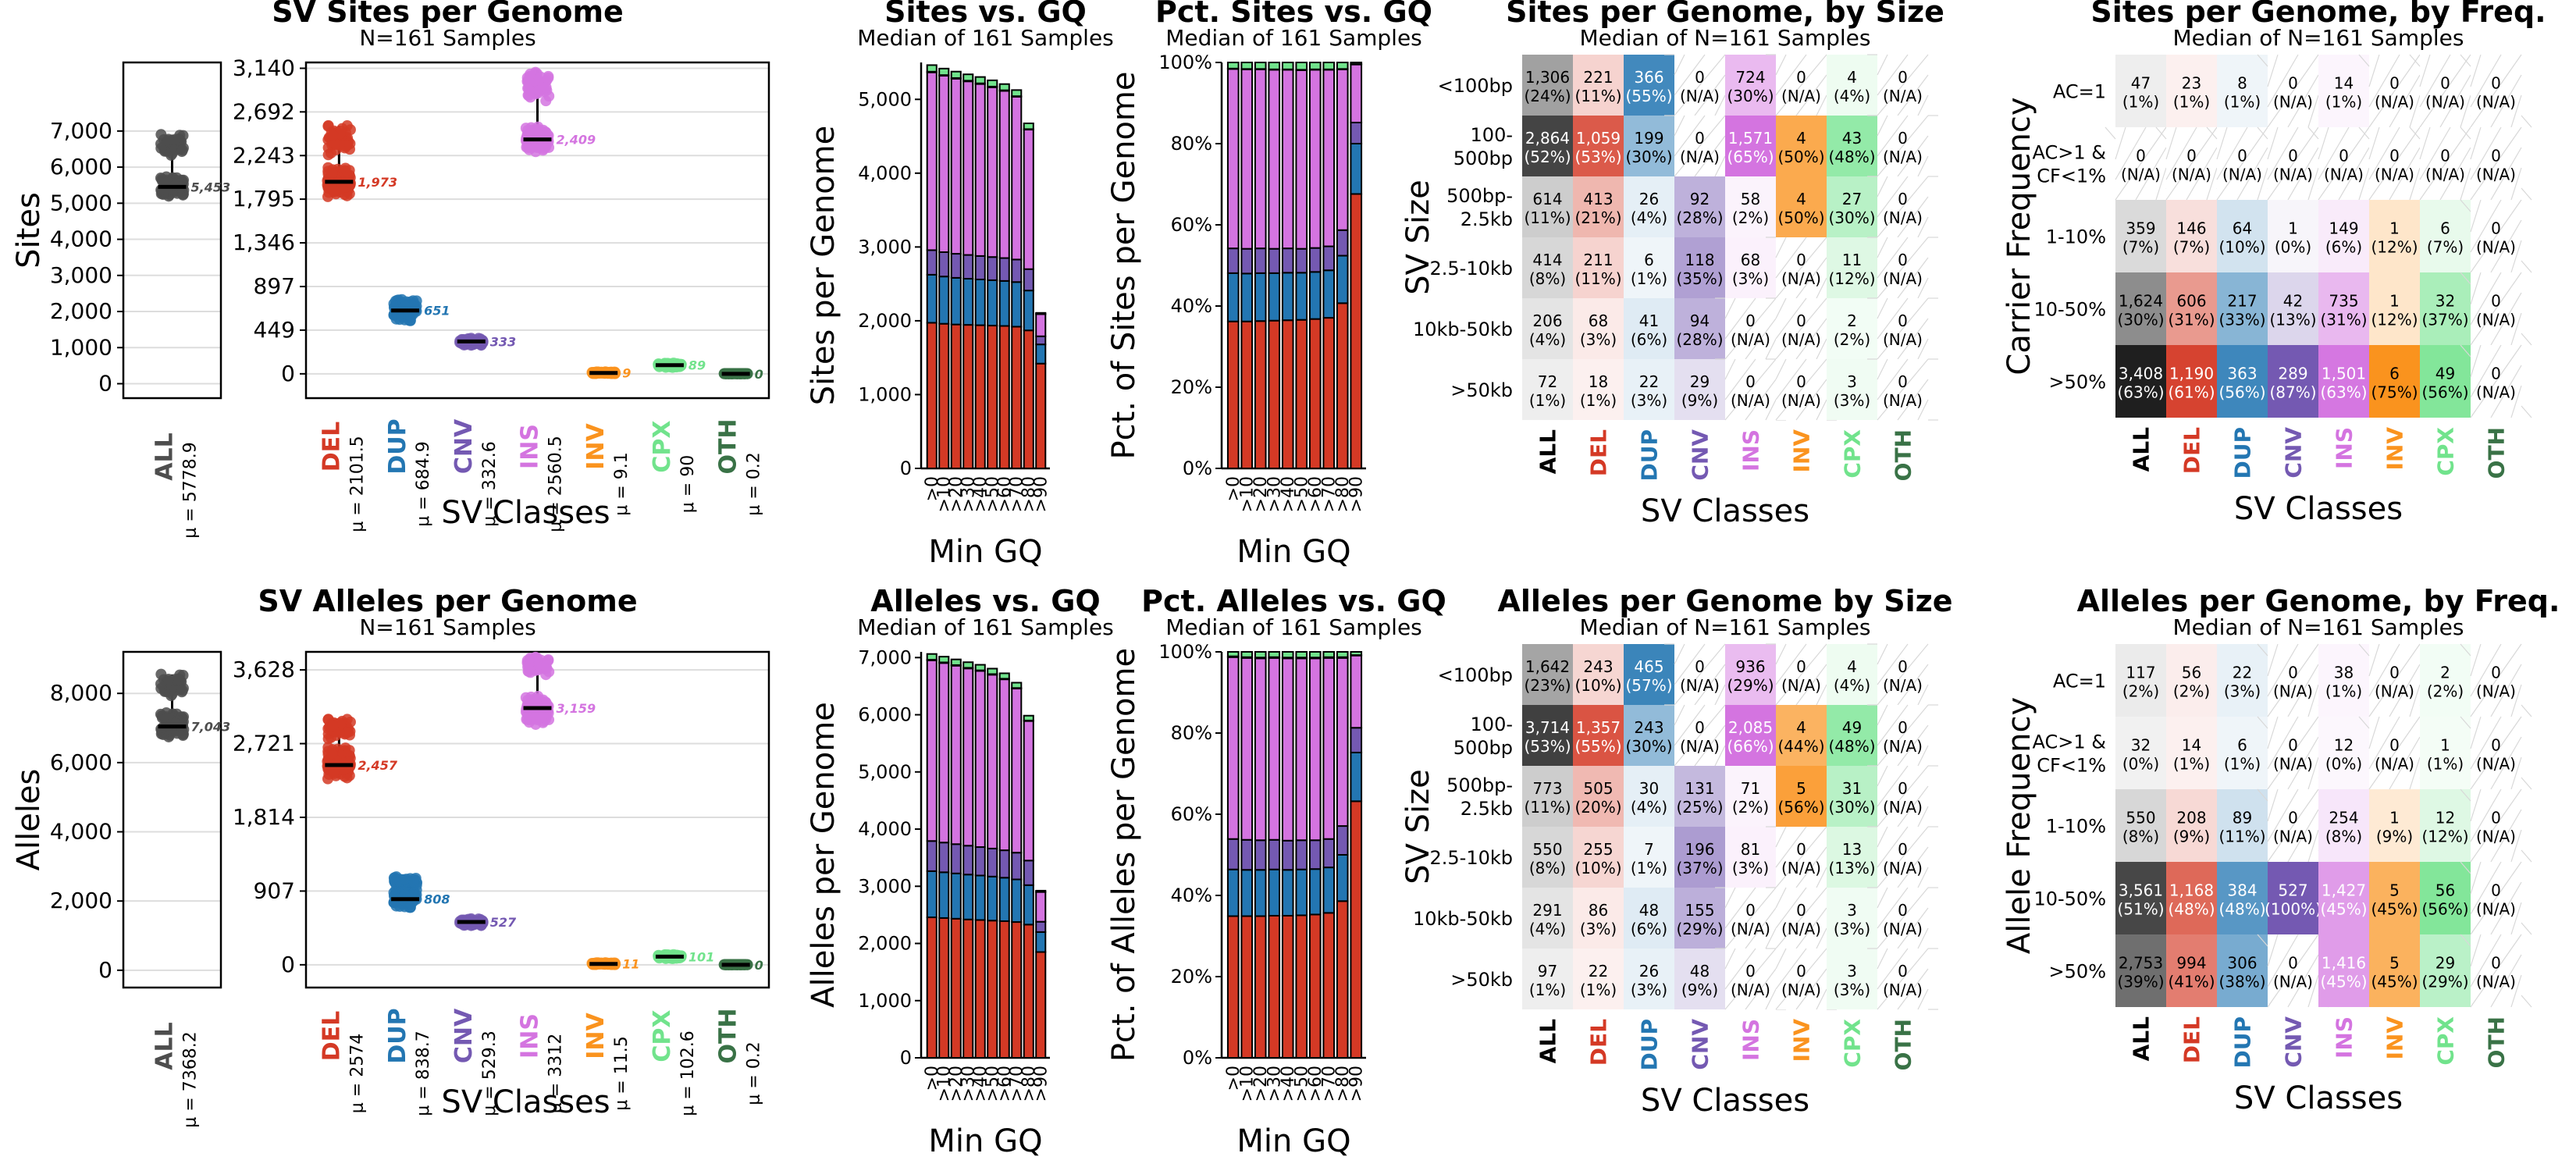 This screenshot has height=1171, width=2576. I want to click on y-tick-label: 907, so click(274, 890).